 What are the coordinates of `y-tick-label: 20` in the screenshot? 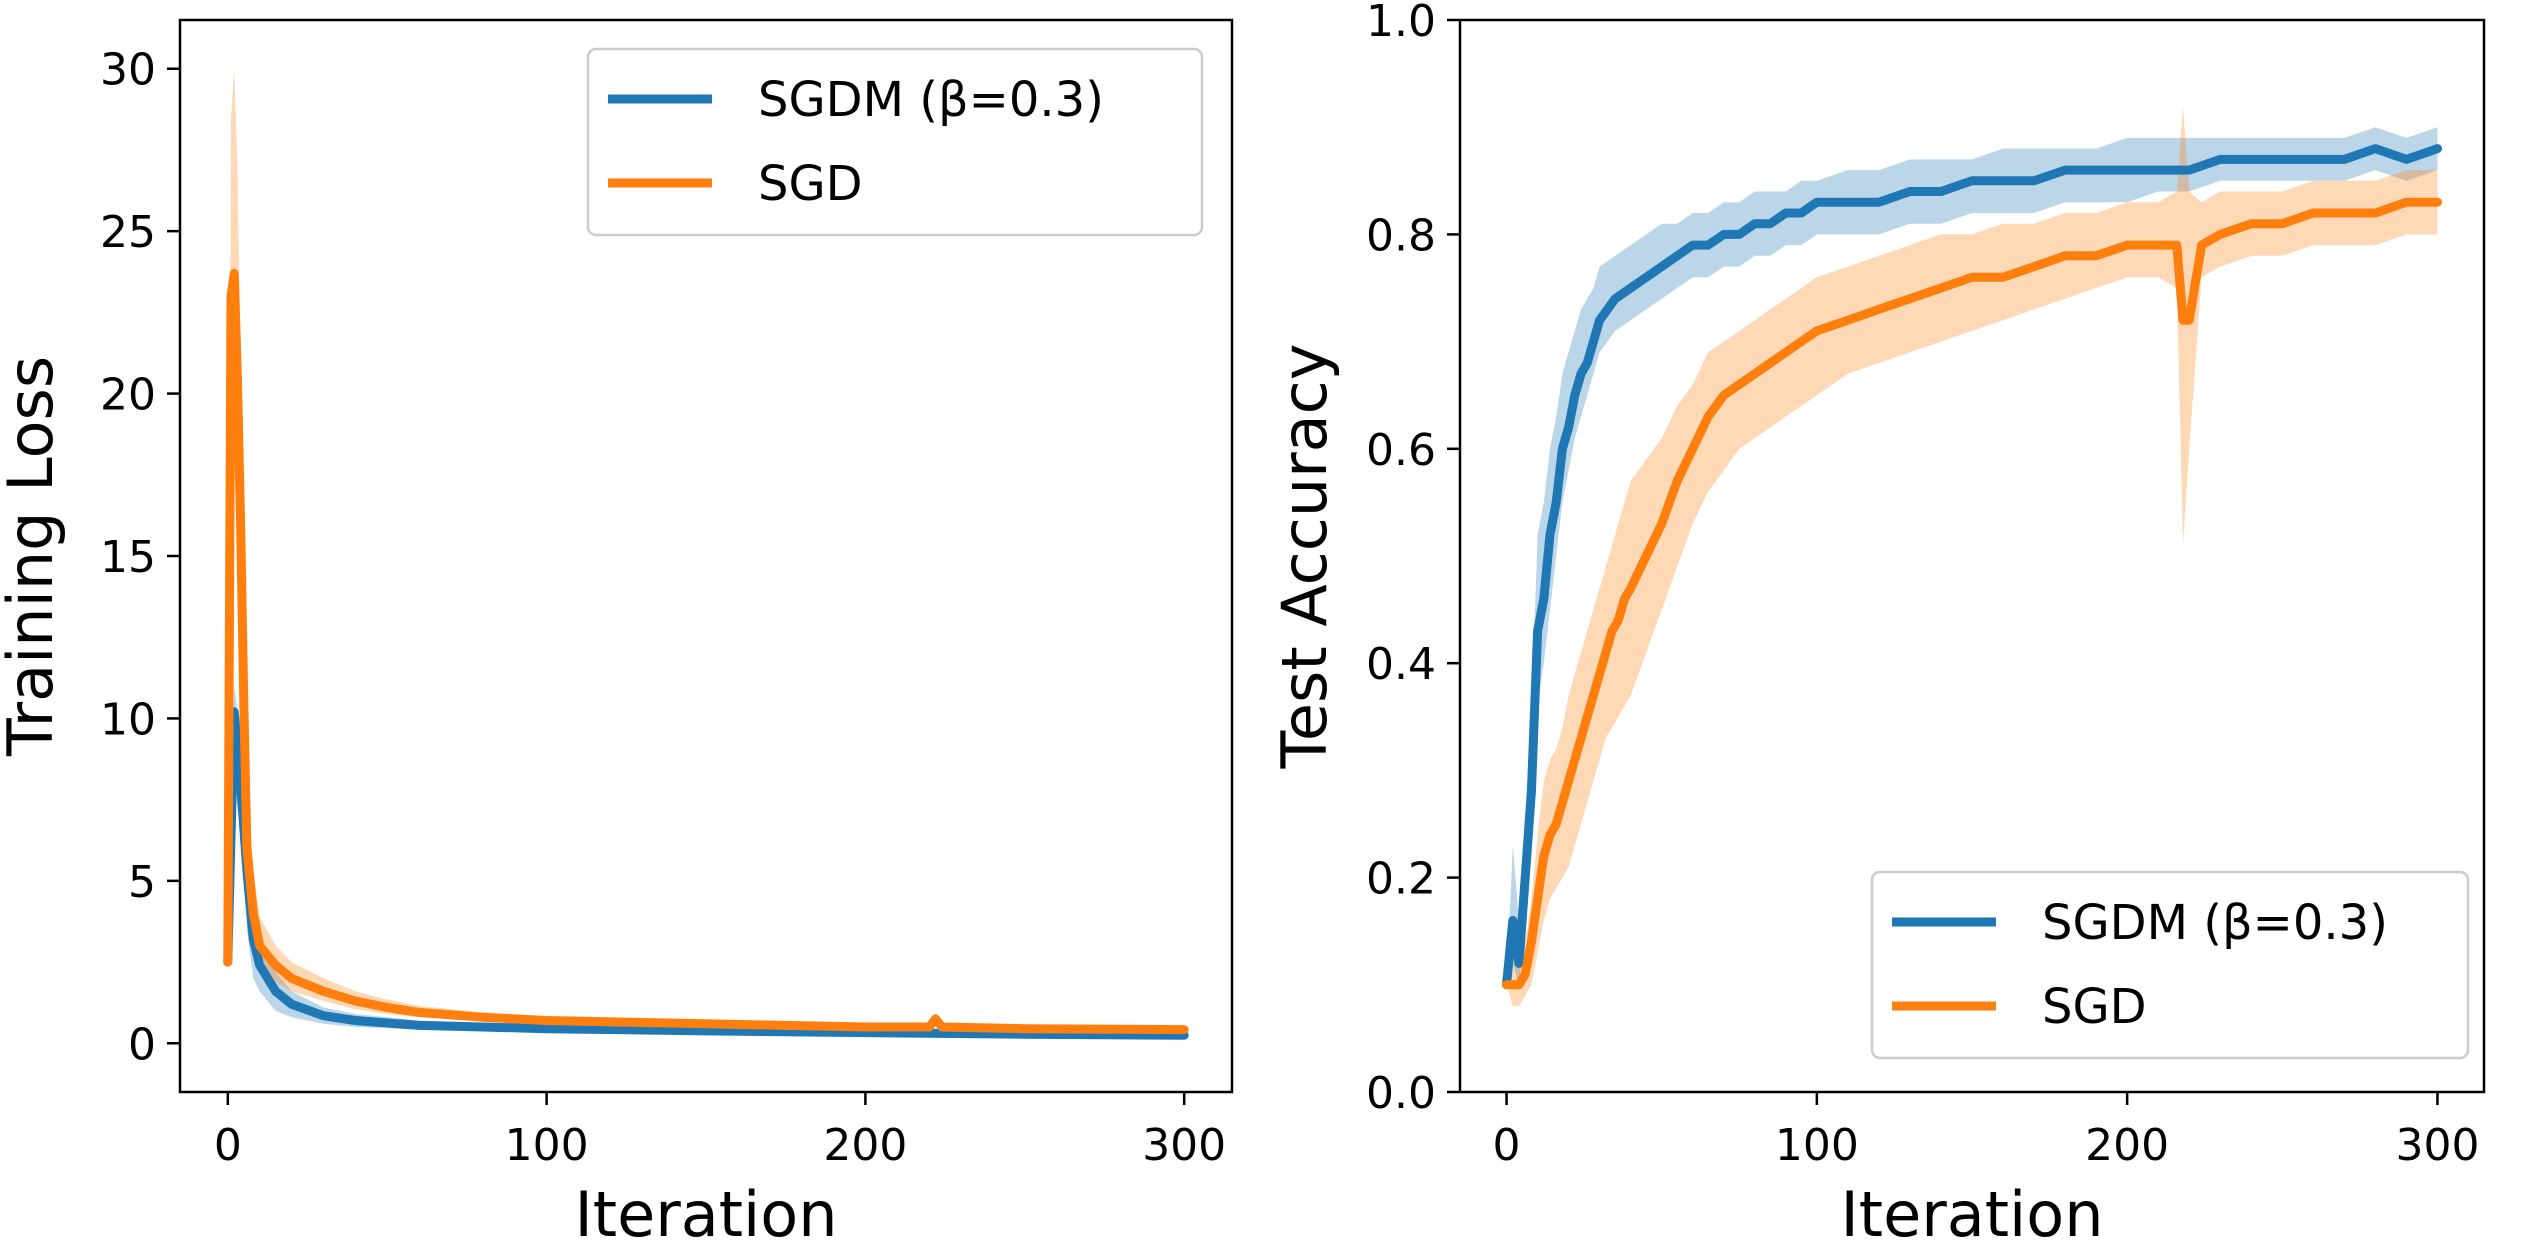 It's located at (128, 395).